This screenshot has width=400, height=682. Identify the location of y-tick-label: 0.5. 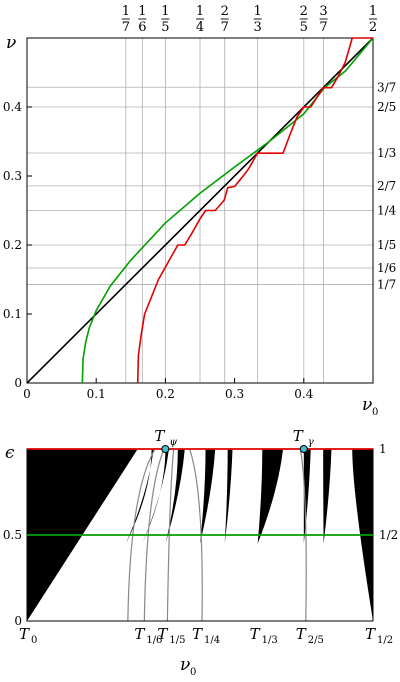
(12, 535).